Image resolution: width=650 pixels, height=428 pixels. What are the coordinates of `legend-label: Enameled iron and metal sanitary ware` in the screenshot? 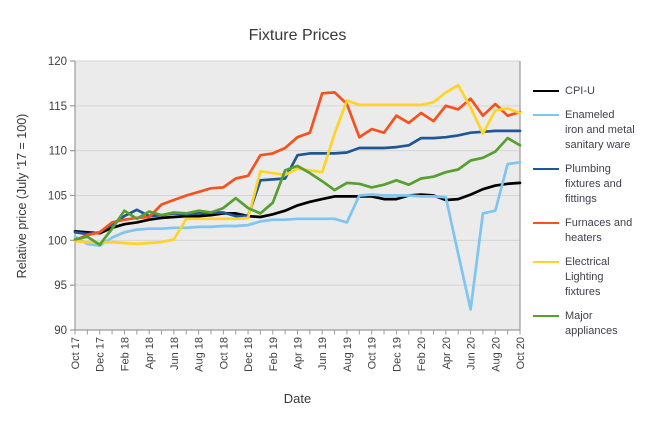 It's located at (600, 130).